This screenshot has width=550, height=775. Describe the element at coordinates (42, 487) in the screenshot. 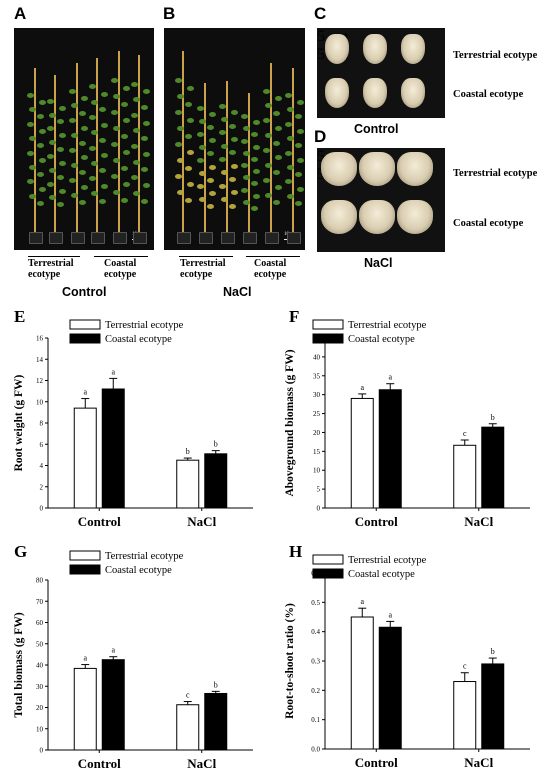

I see `y-tick-label: 2` at that location.